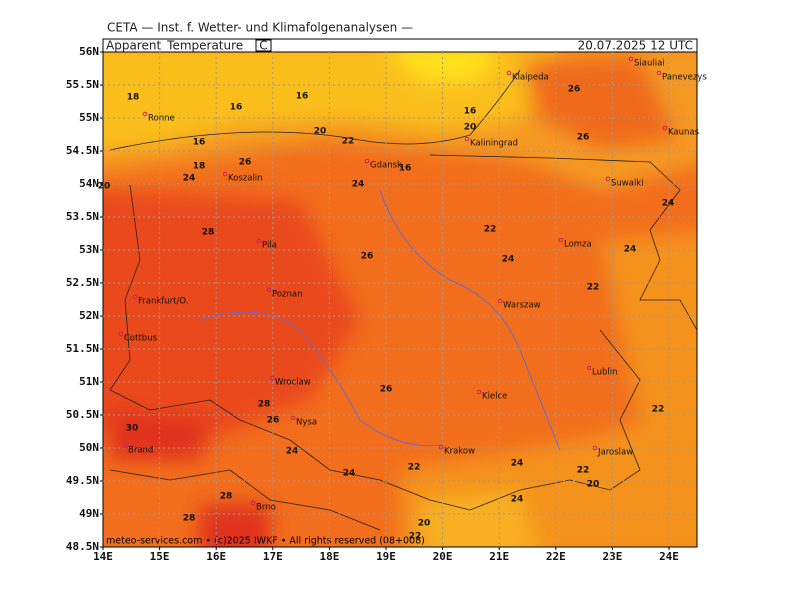  What do you see at coordinates (649, 64) in the screenshot?
I see `city-label: Siauliai` at bounding box center [649, 64].